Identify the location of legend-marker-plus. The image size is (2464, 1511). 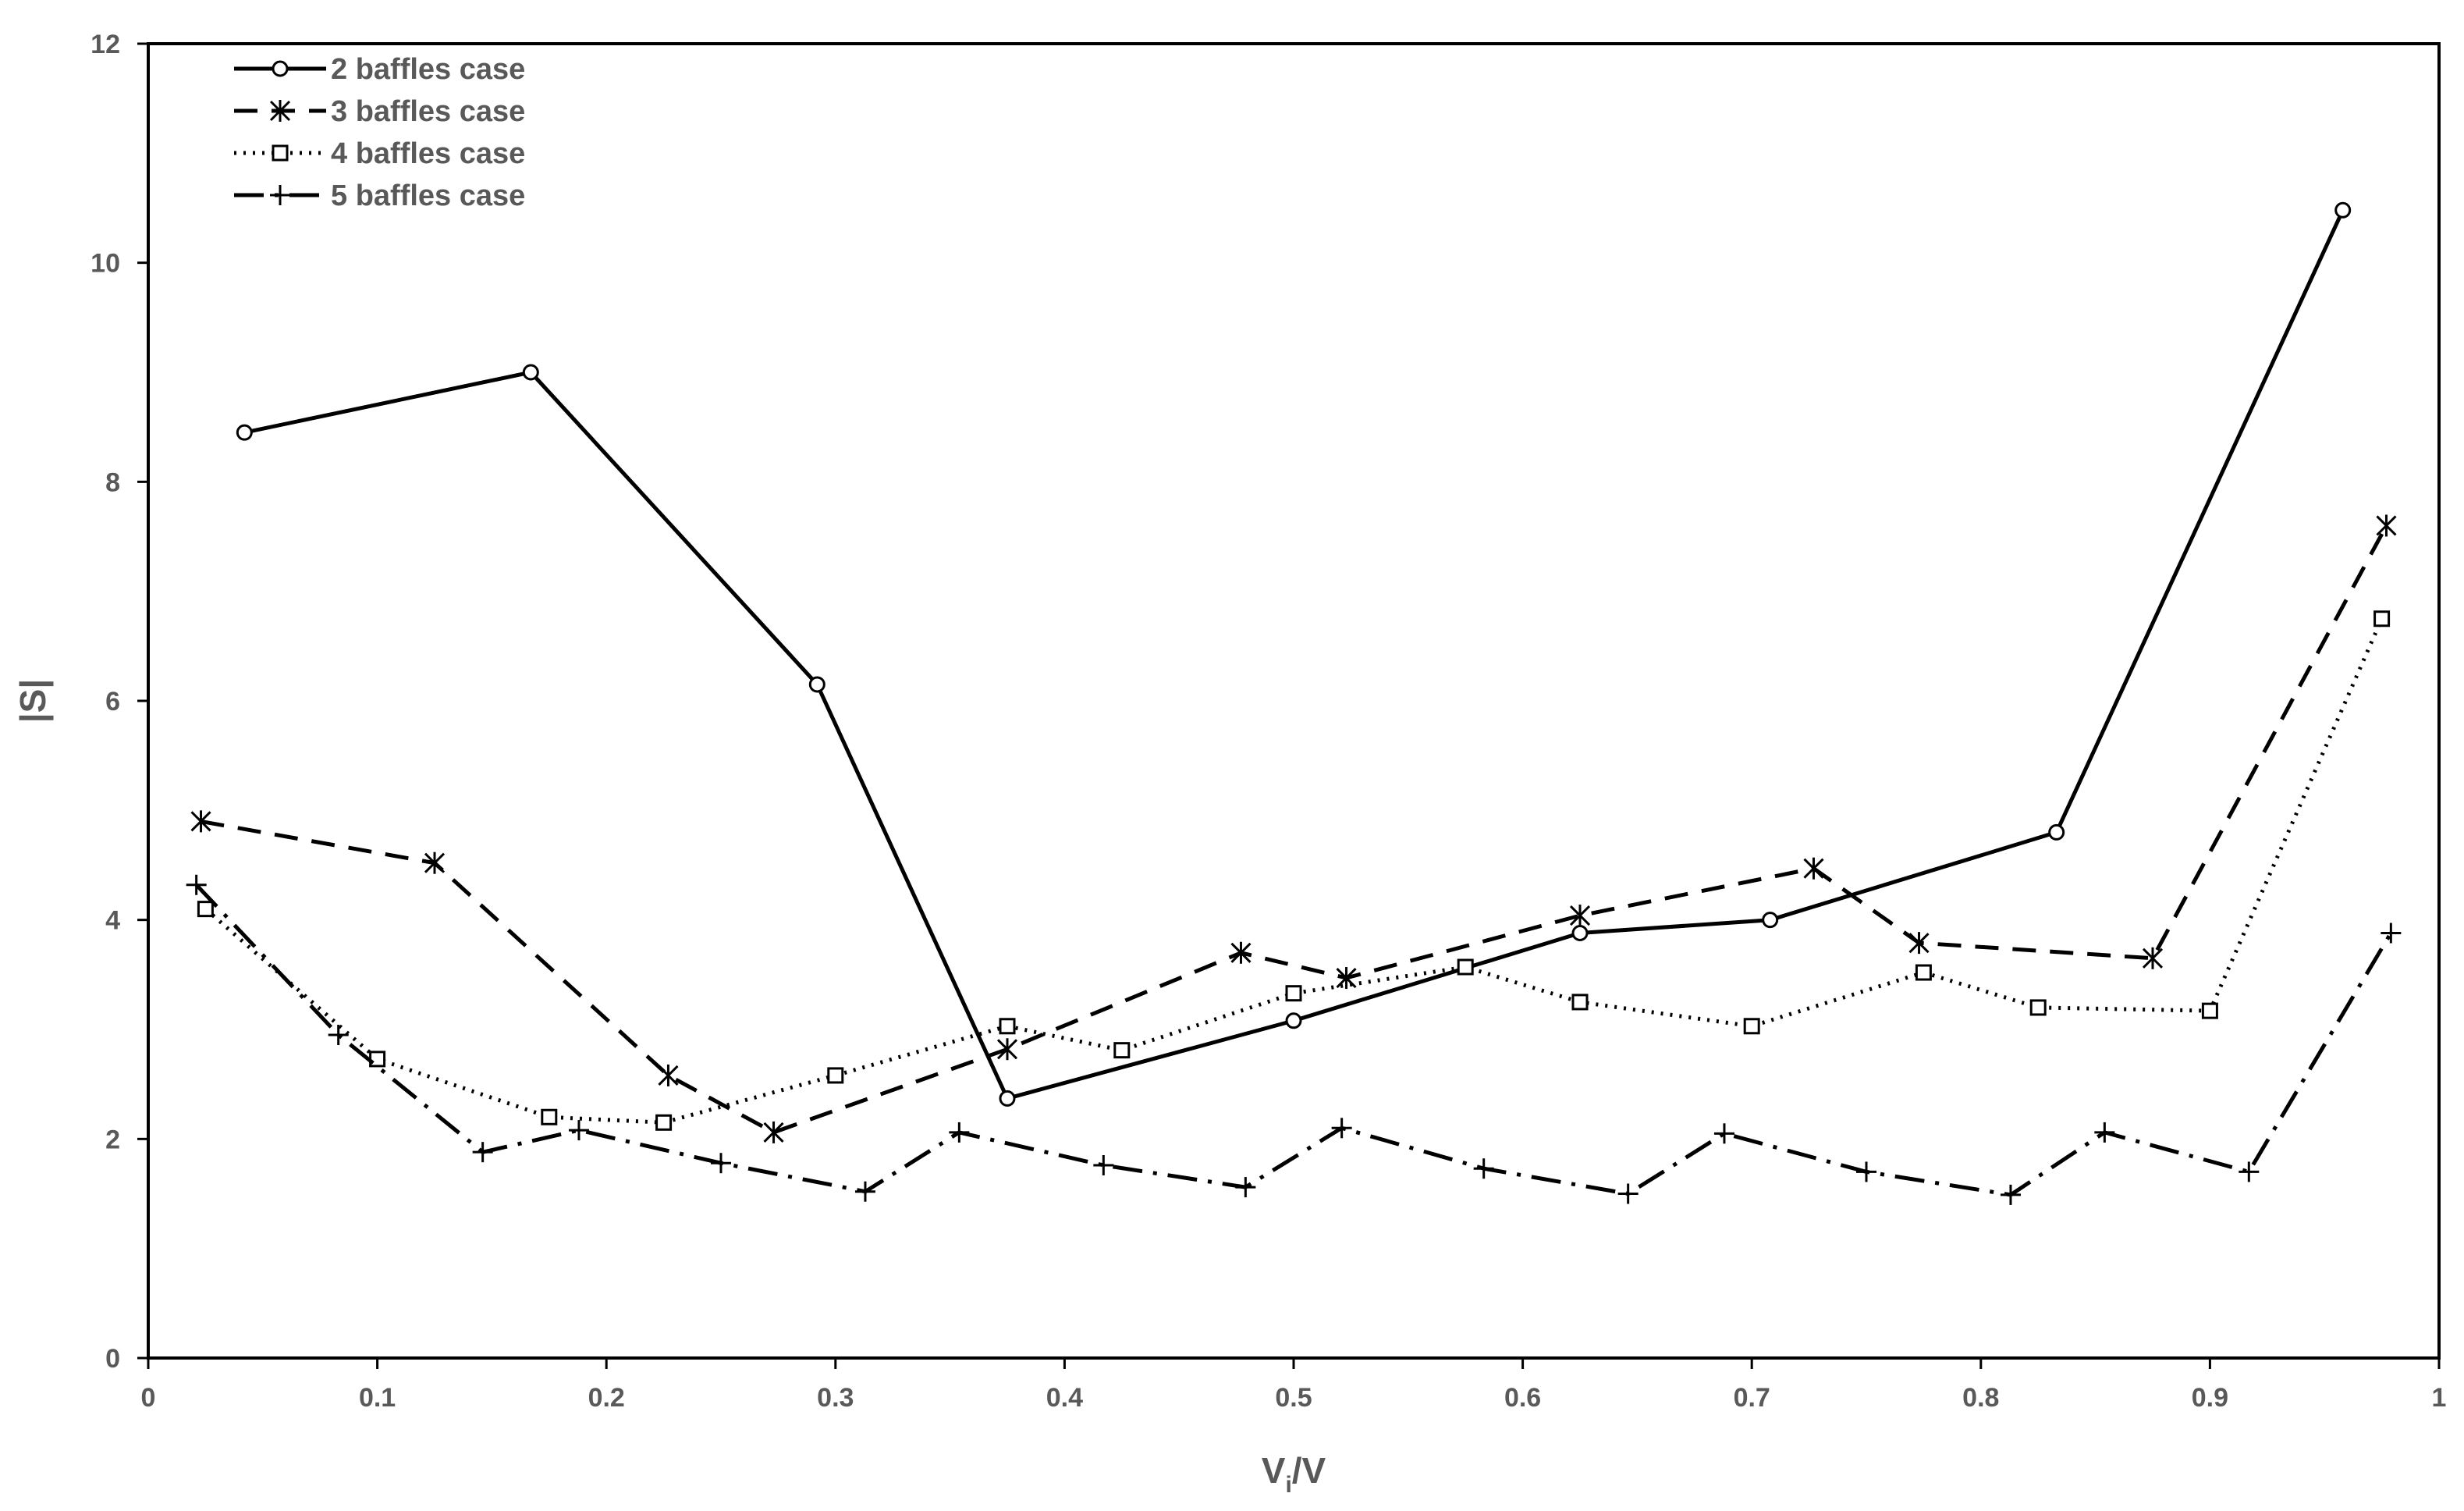
(280, 195).